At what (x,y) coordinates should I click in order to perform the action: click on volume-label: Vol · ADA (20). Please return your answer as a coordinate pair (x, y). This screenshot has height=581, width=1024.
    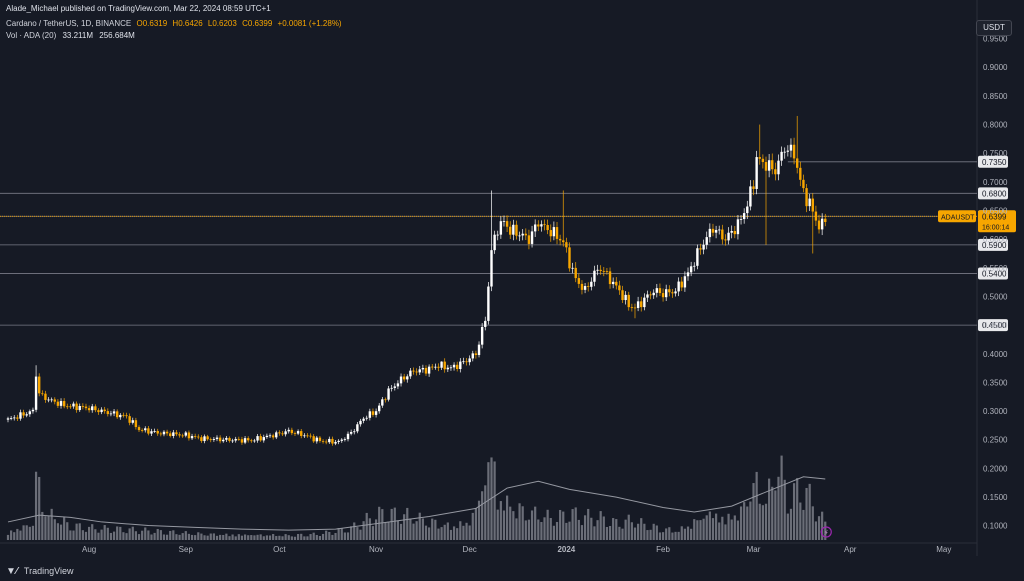
    Looking at the image, I should click on (31, 35).